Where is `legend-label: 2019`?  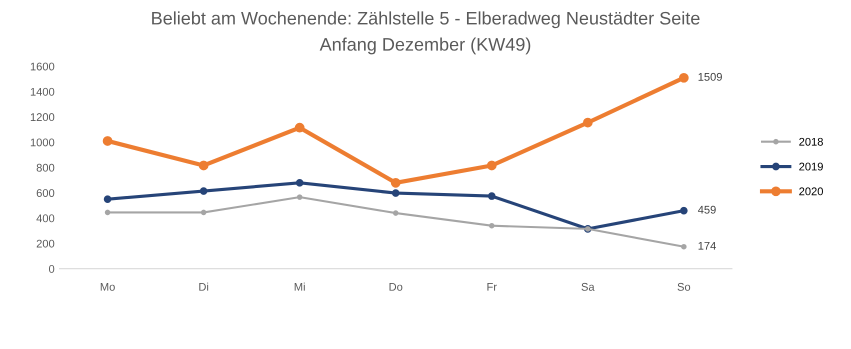
legend-label: 2019 is located at coordinates (811, 166).